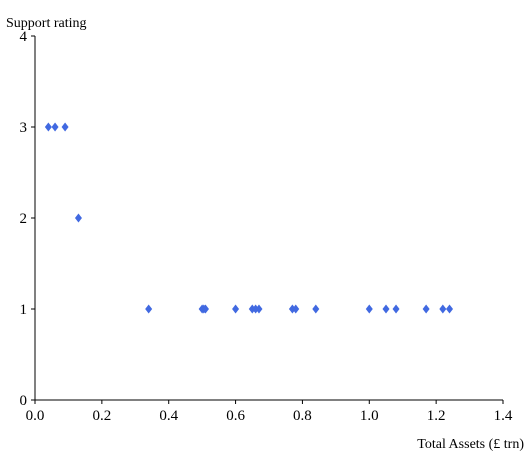 The height and width of the screenshot is (465, 528). I want to click on y-axis-title: Support rating, so click(46, 23).